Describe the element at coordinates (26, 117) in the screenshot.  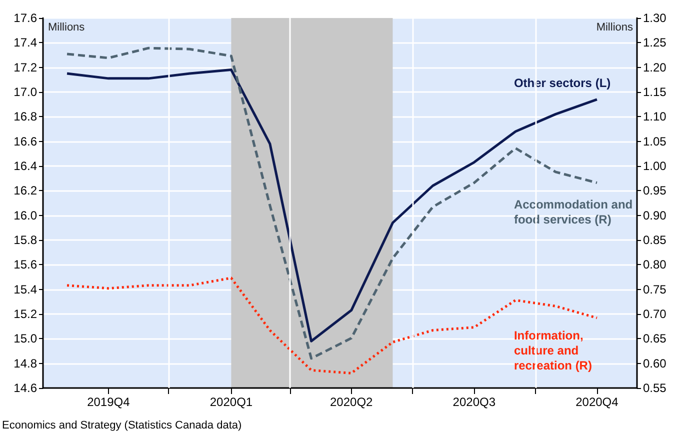
I see `y-tick-label: 16.8` at that location.